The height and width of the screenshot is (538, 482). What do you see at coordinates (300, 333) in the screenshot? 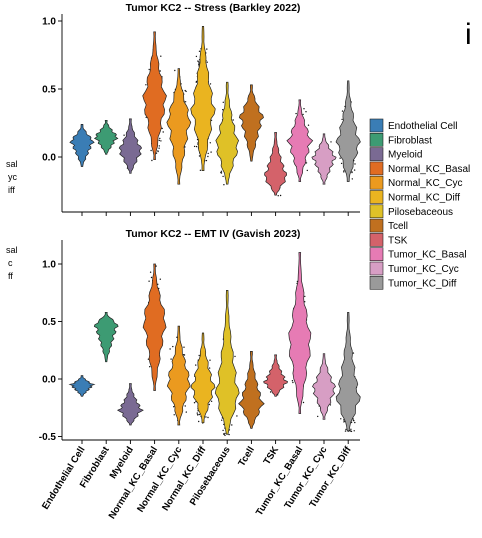
I see `violin-tumor-kc-basal` at bounding box center [300, 333].